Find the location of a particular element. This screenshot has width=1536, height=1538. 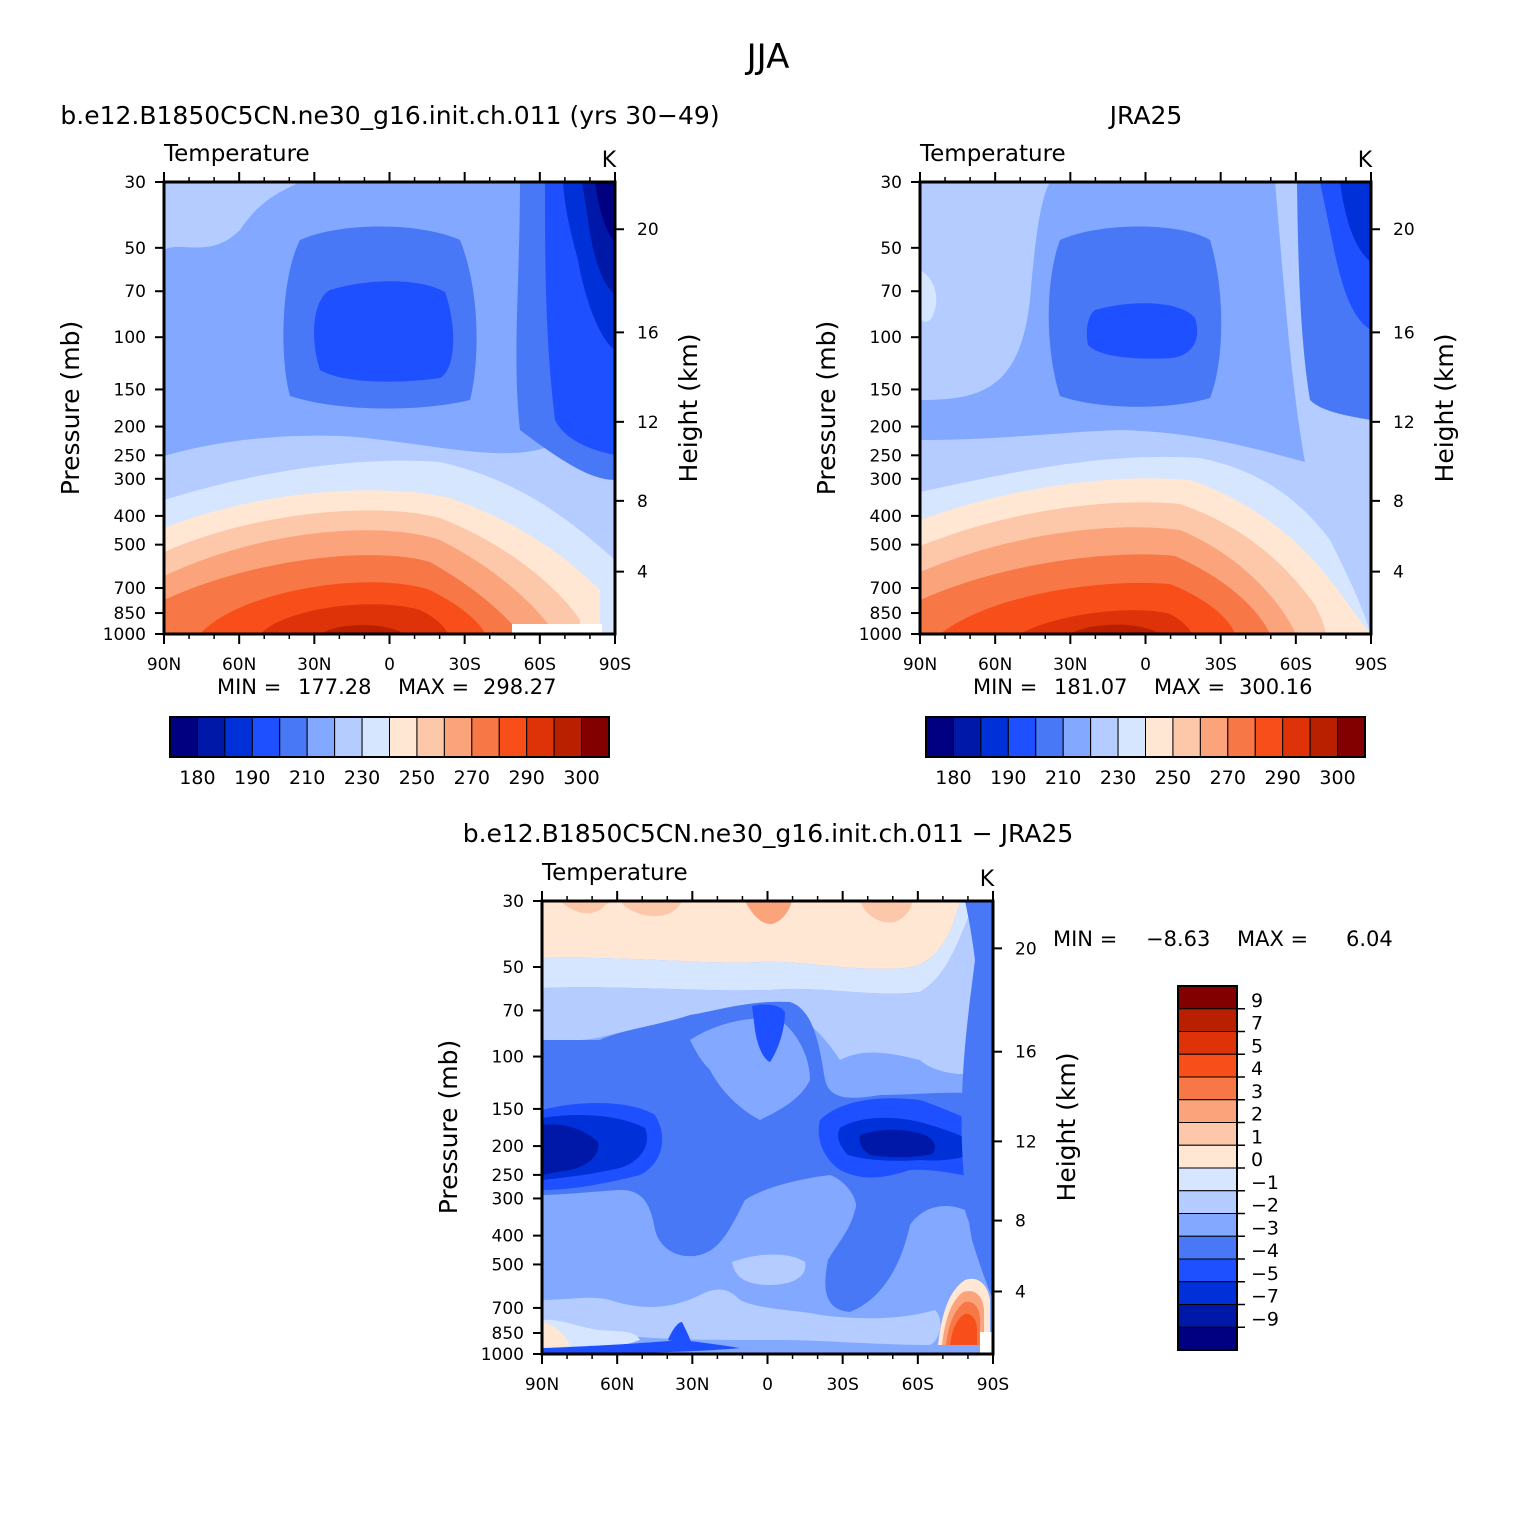

colorbar-tick-label: 3 is located at coordinates (1257, 1092).